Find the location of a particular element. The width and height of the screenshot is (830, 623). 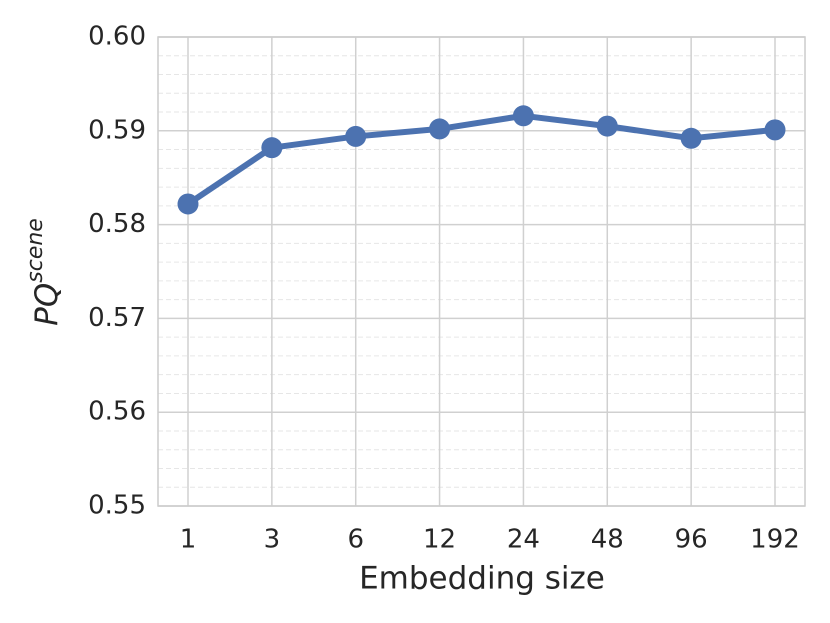

x-tick-label: 48 is located at coordinates (607, 540).